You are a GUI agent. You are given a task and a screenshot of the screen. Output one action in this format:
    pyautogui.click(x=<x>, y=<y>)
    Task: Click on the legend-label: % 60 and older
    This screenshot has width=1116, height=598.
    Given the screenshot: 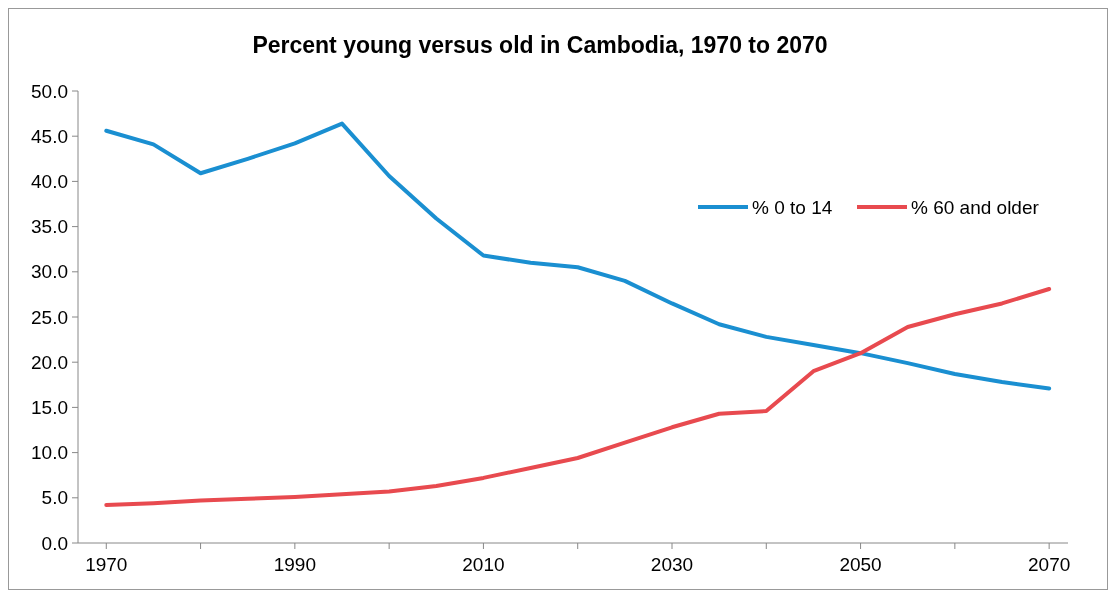 What is the action you would take?
    pyautogui.click(x=975, y=207)
    